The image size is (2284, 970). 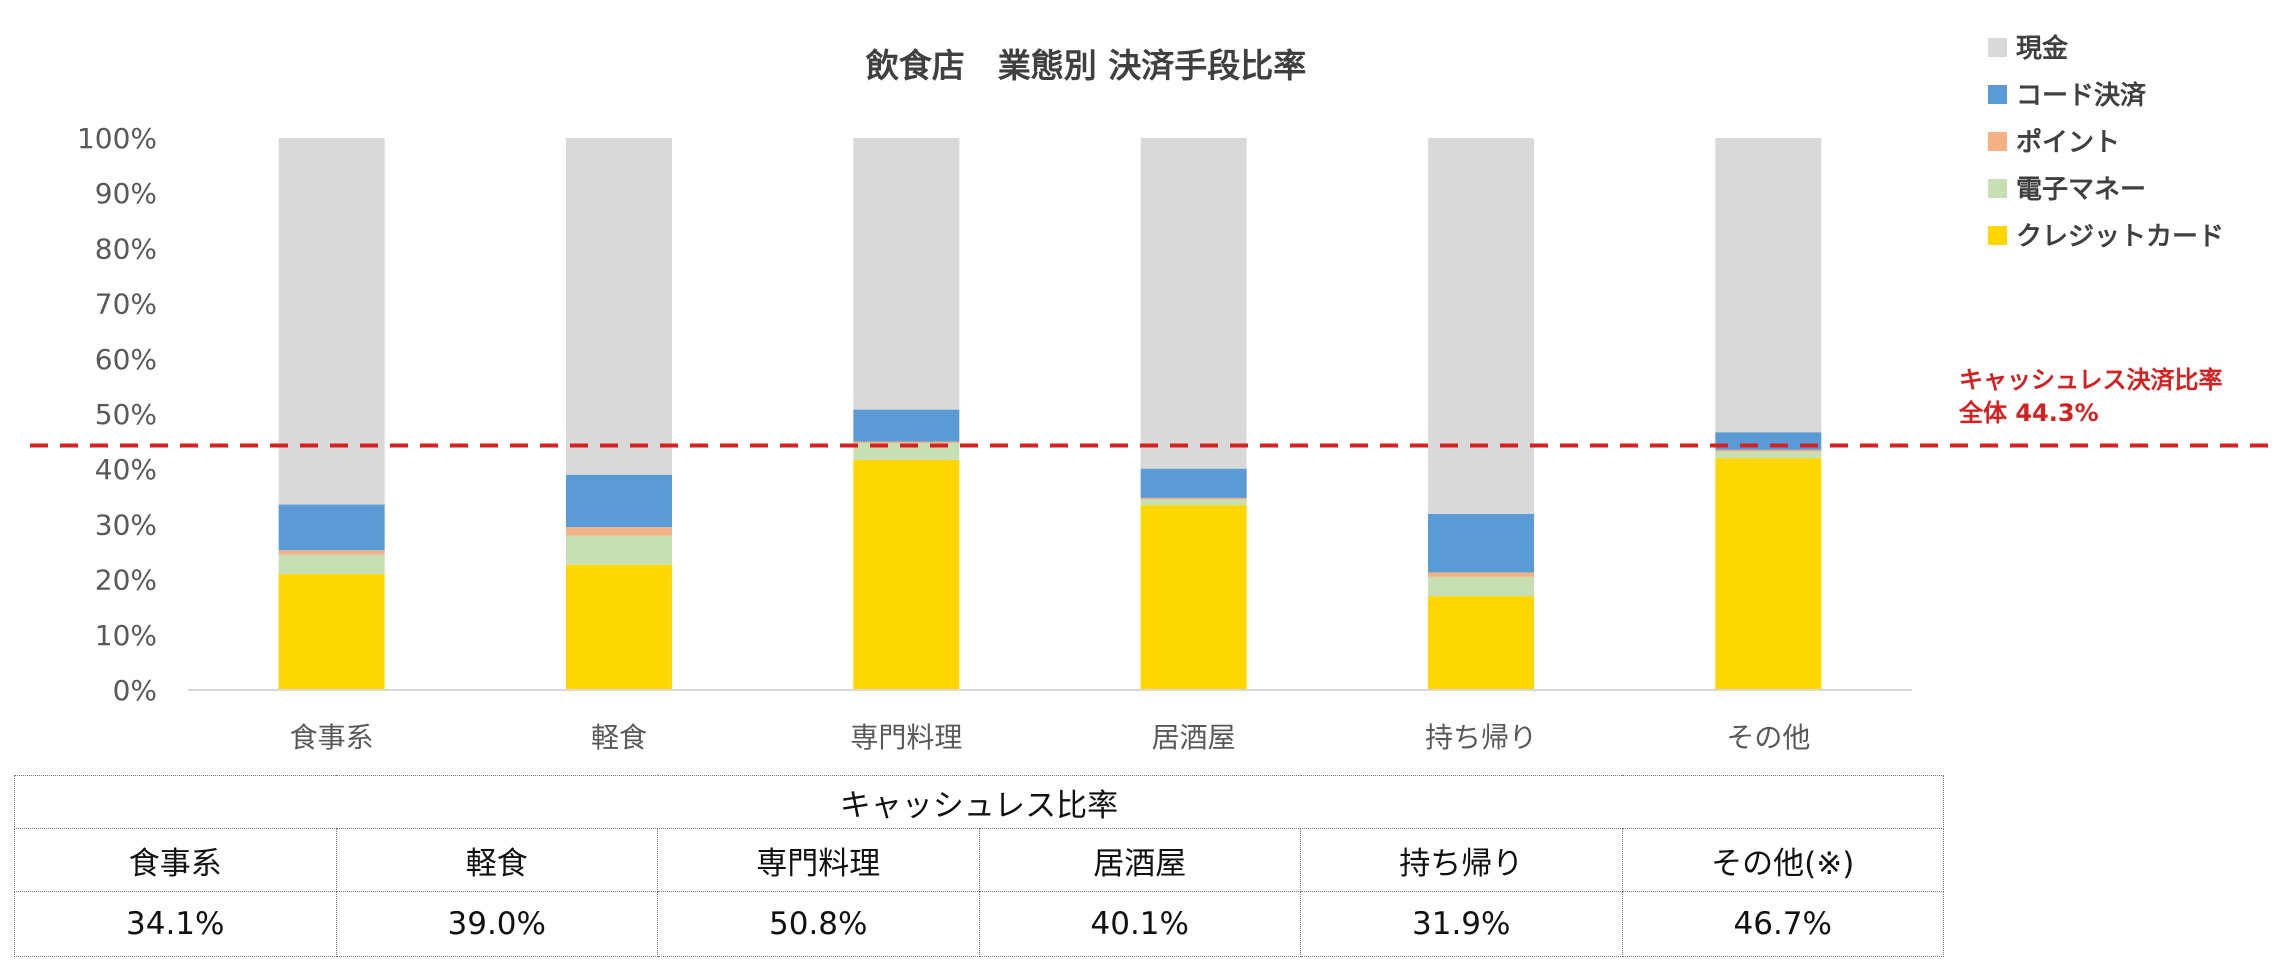 What do you see at coordinates (126, 580) in the screenshot?
I see `y-tick-label: 20%` at bounding box center [126, 580].